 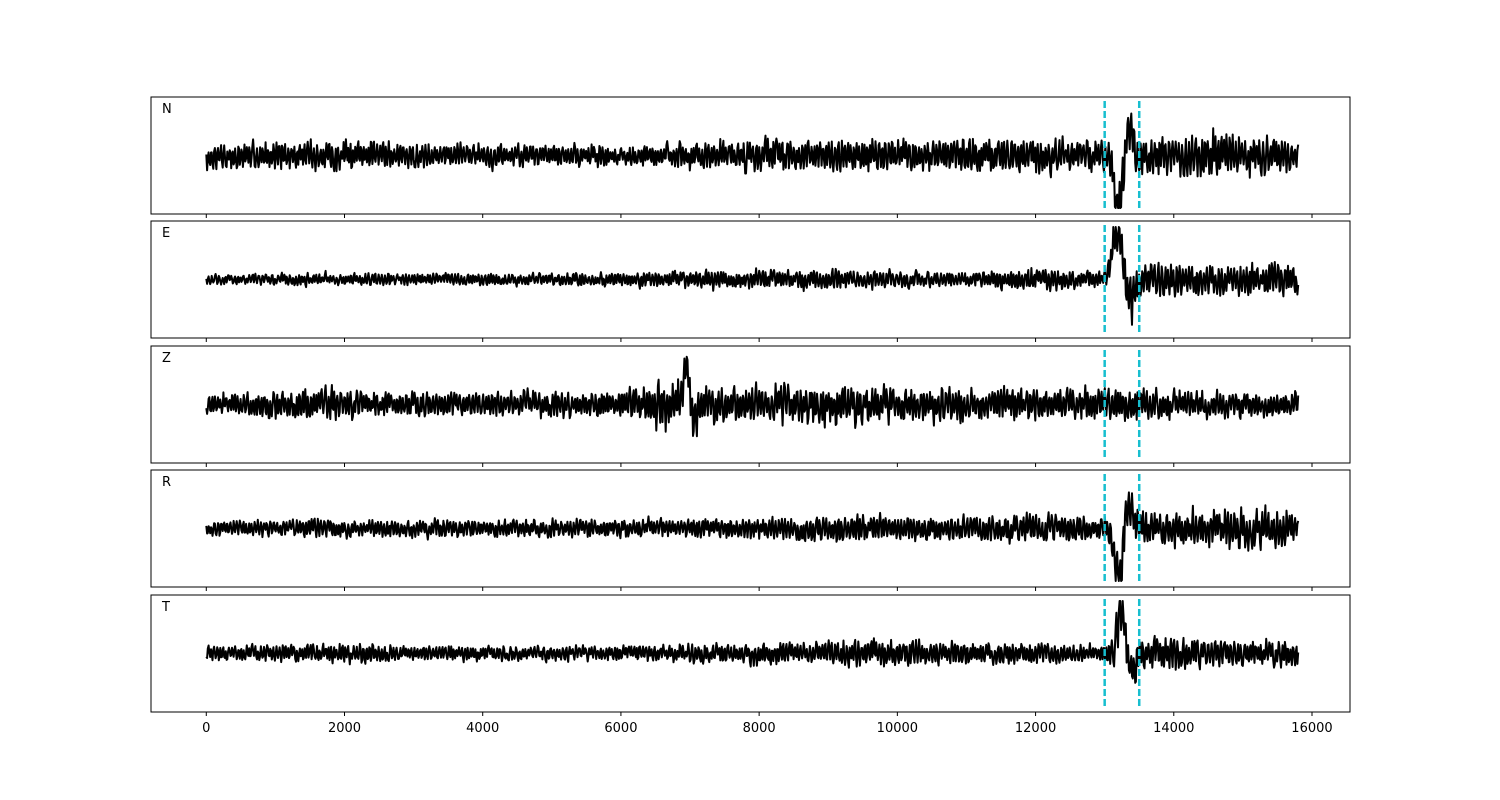 What do you see at coordinates (206, 728) in the screenshot?
I see `x-tick-label: 0` at bounding box center [206, 728].